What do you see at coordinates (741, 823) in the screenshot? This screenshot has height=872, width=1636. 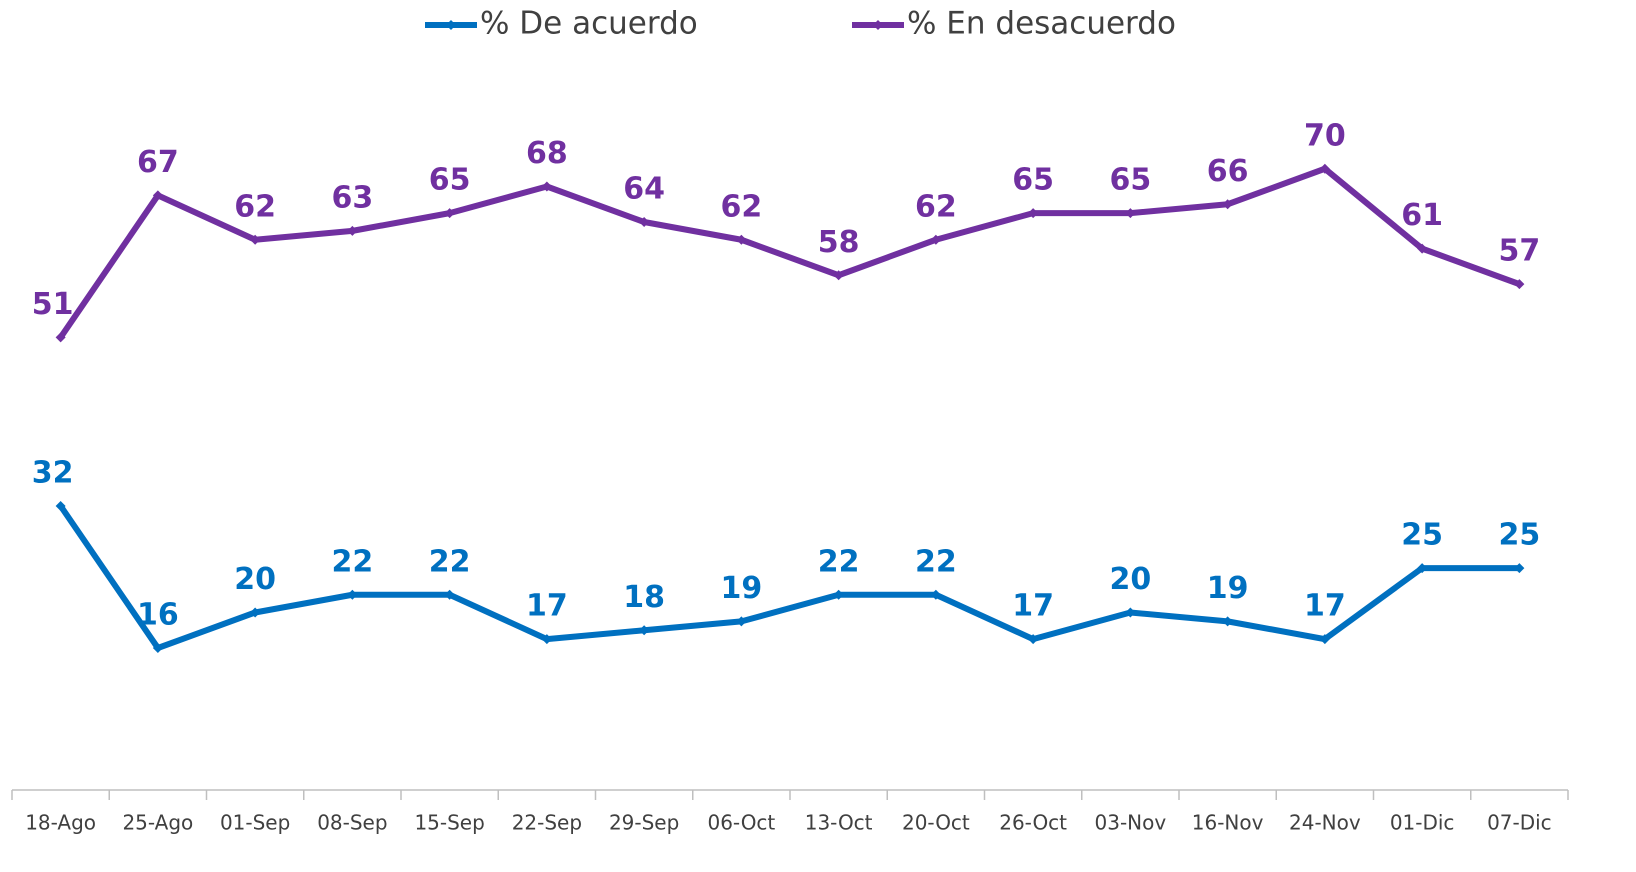 I see `x-tick-label: 06-Oct` at bounding box center [741, 823].